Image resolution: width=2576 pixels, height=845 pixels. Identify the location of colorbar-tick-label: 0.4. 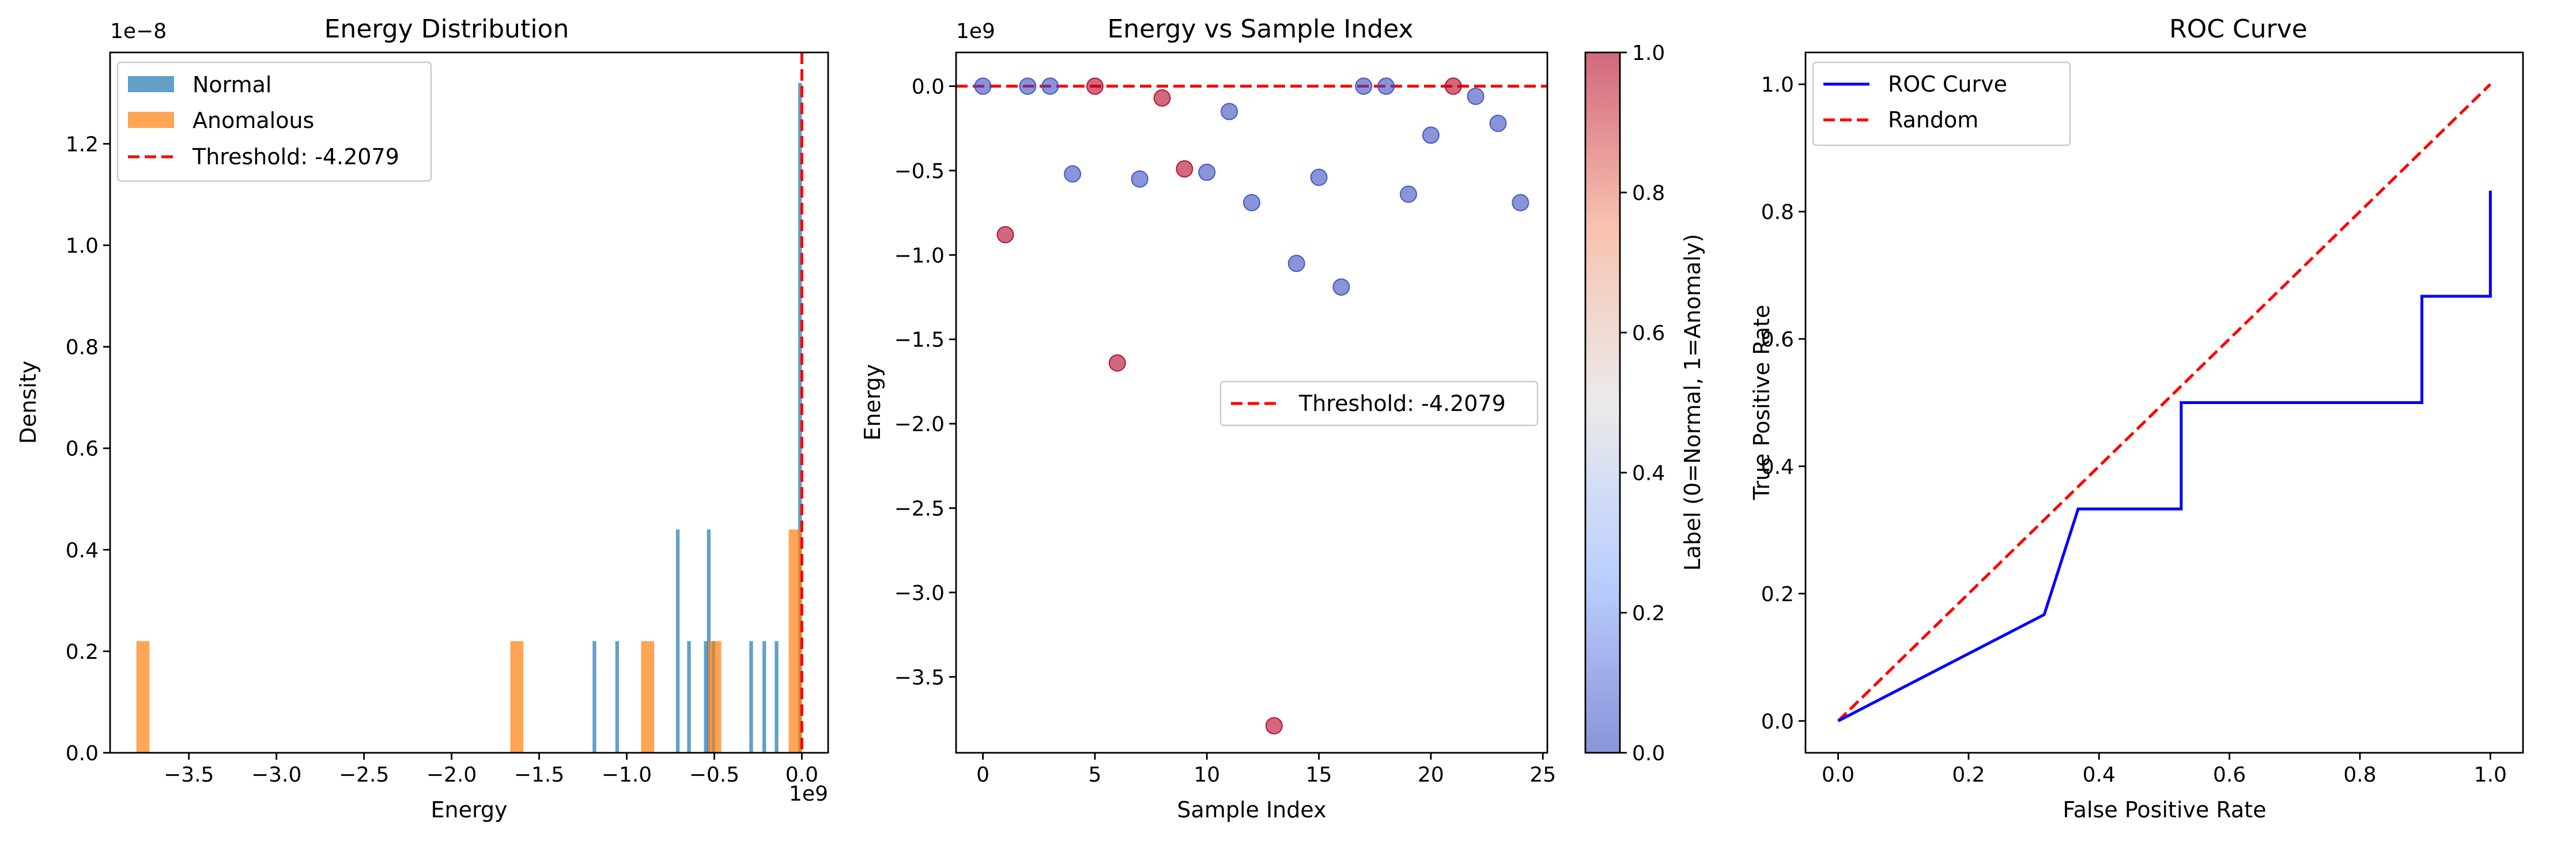
(1648, 473).